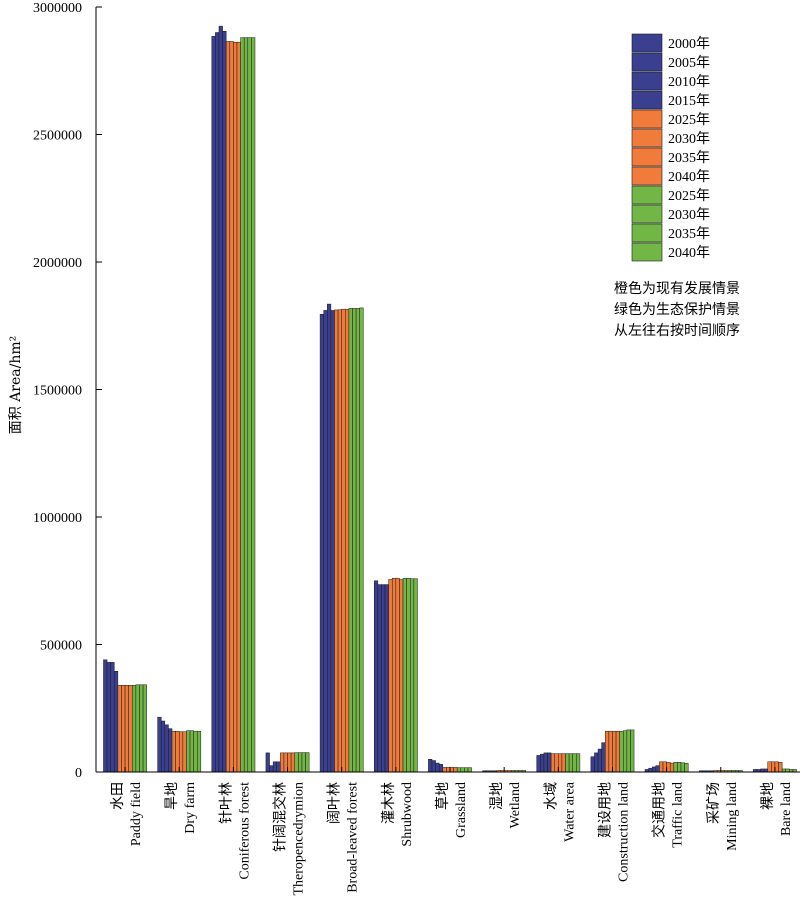 The height and width of the screenshot is (919, 800). I want to click on x-tick-label-en: Grassland, so click(461, 810).